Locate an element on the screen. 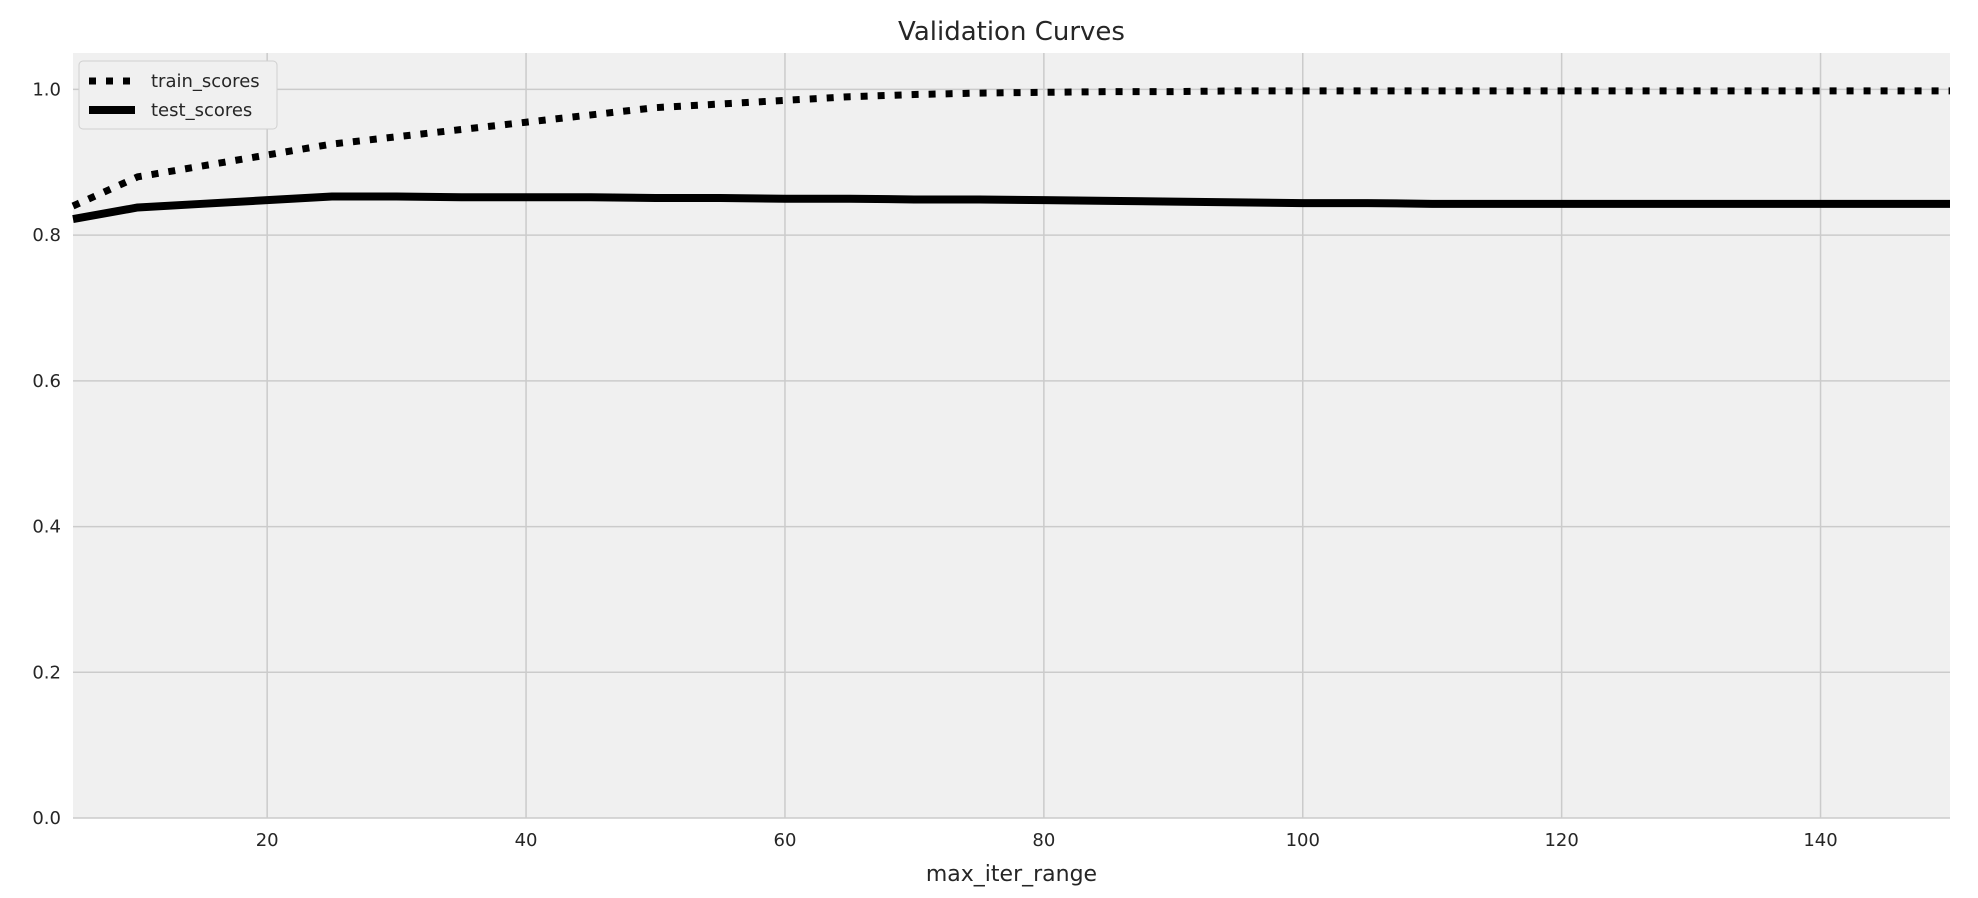 The width and height of the screenshot is (1978, 898). chart-title: Validation Curves is located at coordinates (1011, 32).